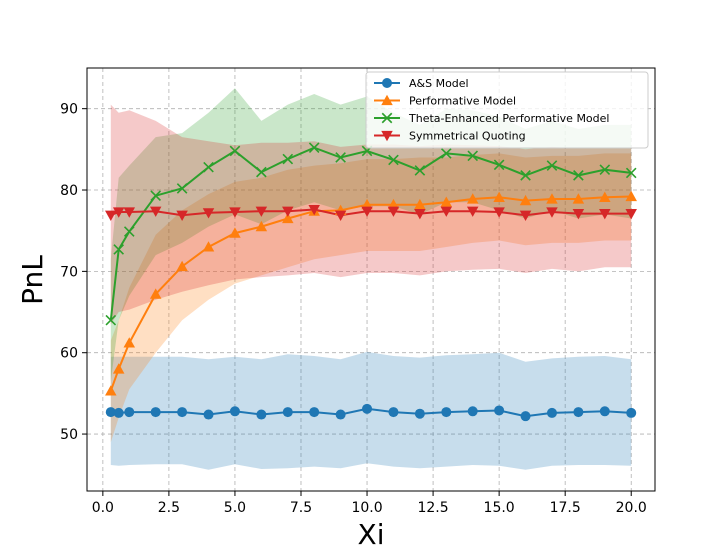 The image size is (703, 551). Describe the element at coordinates (467, 136) in the screenshot. I see `legend-label: Symmetrical Quoting` at that location.